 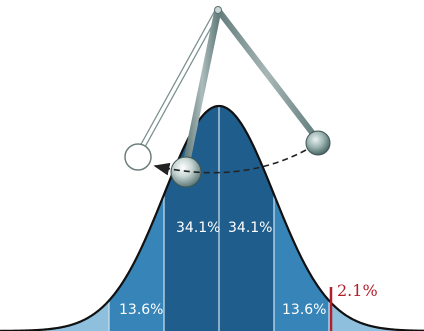 I want to click on region-outer-right, so click(x=376, y=315).